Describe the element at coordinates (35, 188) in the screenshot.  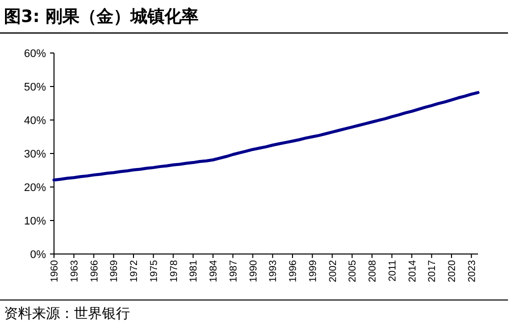
I see `y-tick-label: 20%` at that location.